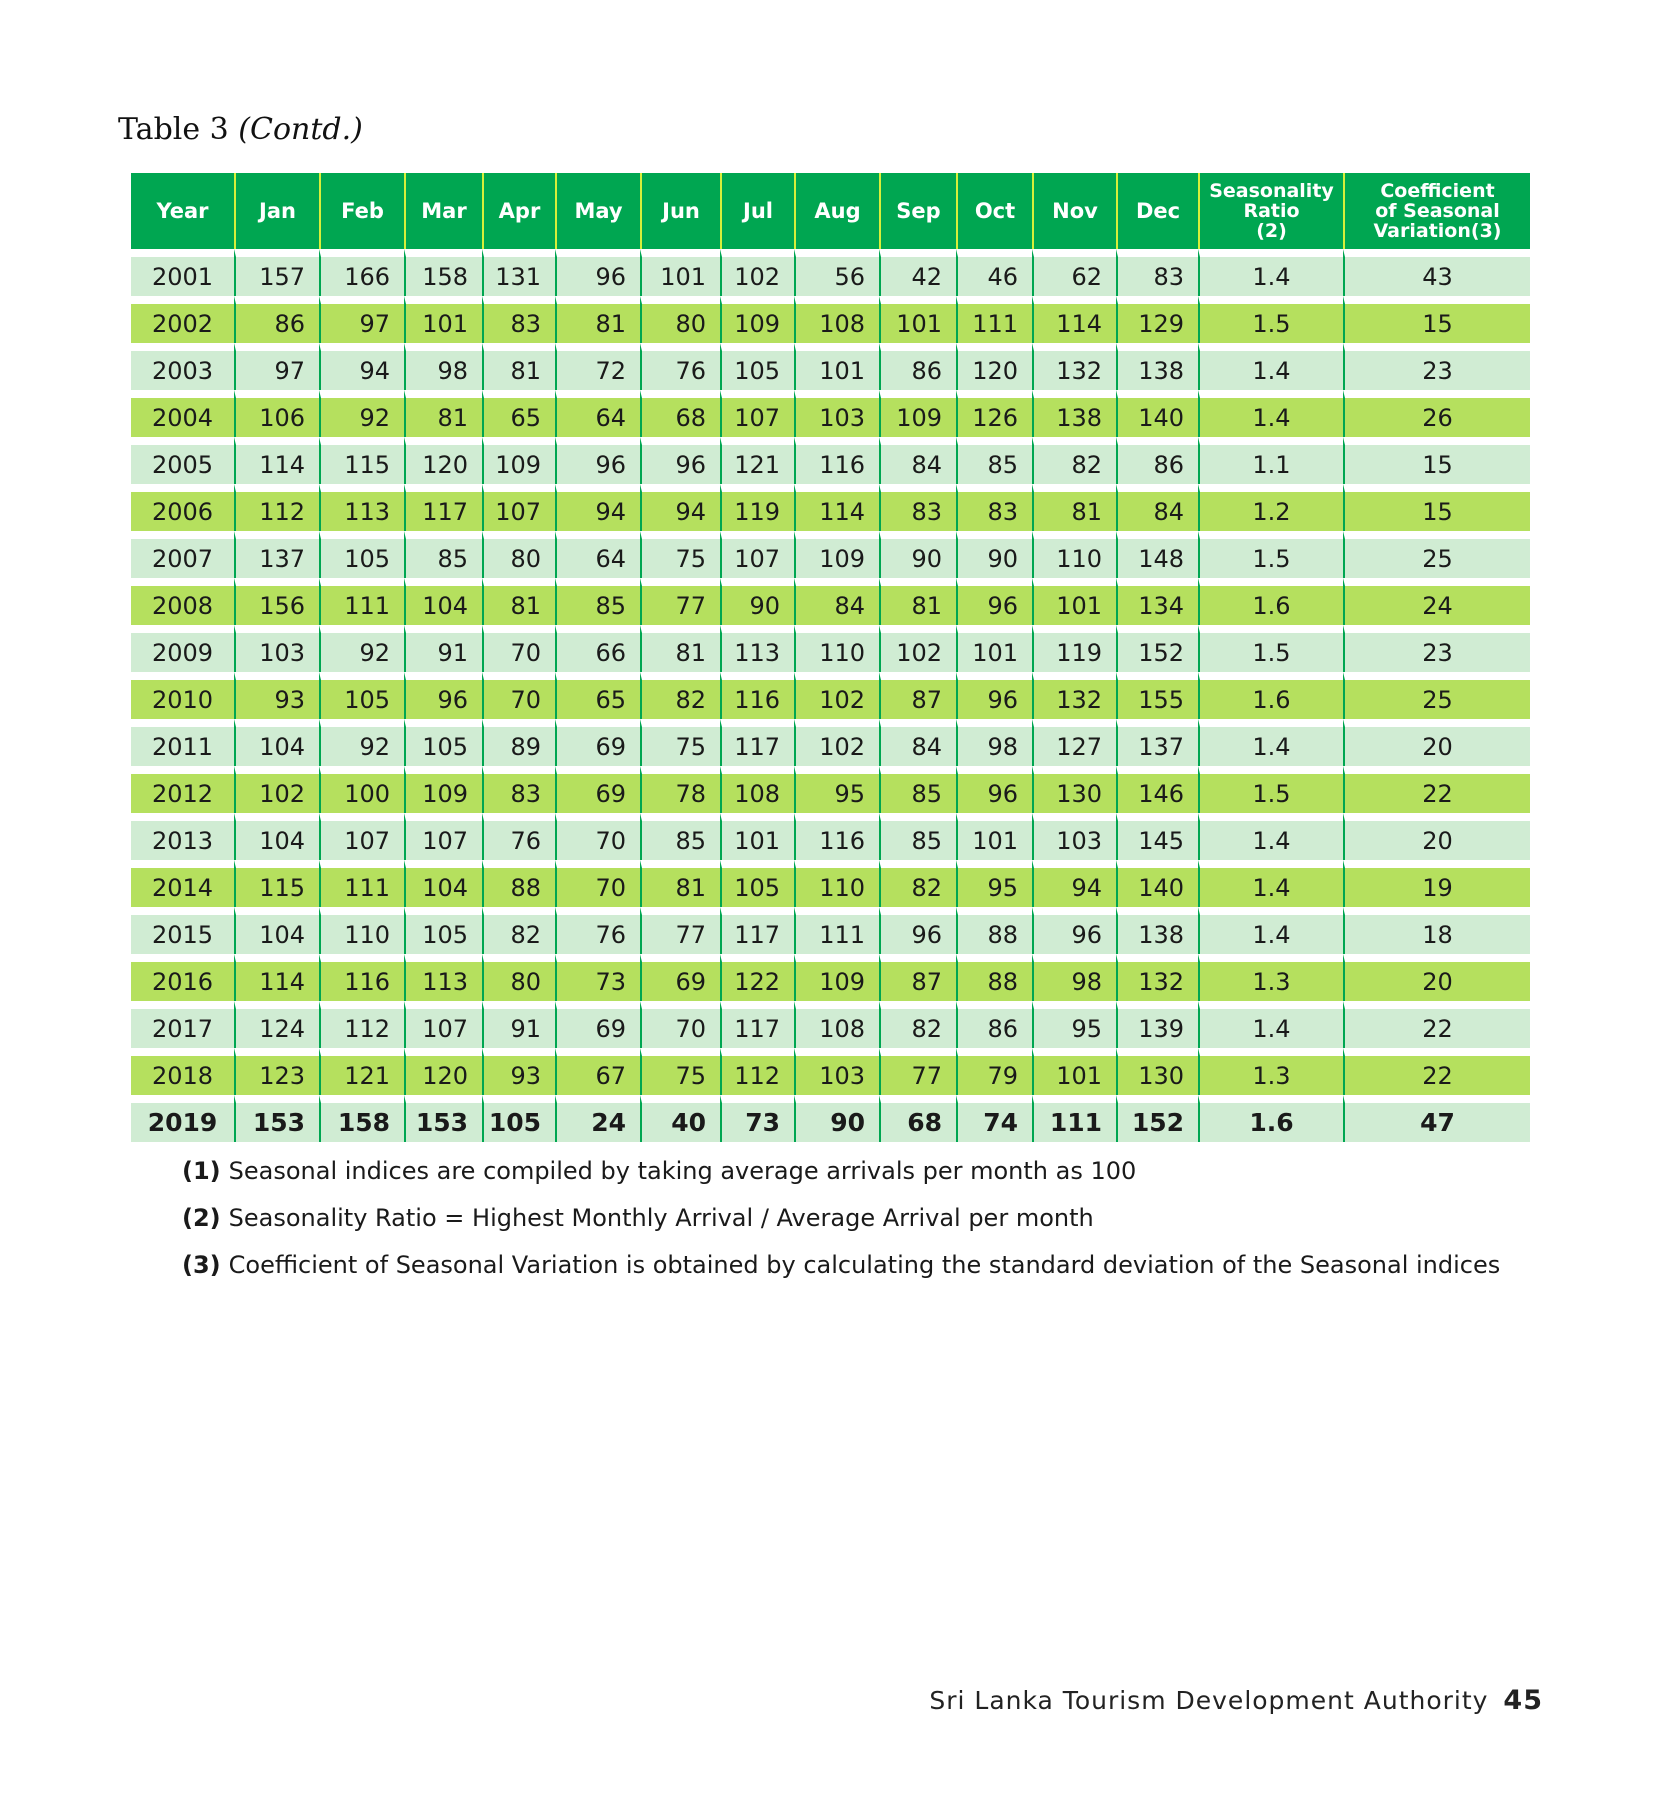 The height and width of the screenshot is (1819, 1670). I want to click on cell-year: 2006, so click(182, 507).